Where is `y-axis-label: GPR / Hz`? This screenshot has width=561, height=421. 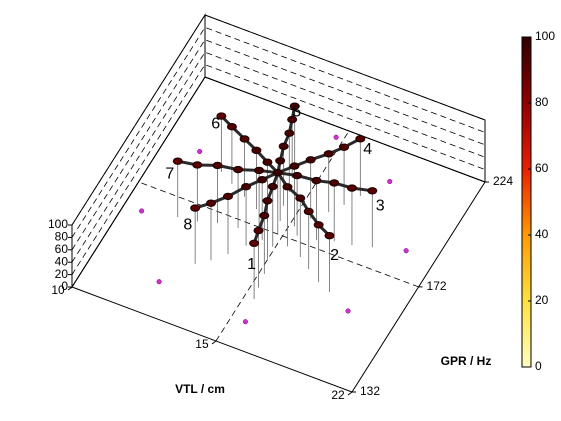 y-axis-label: GPR / Hz is located at coordinates (466, 361).